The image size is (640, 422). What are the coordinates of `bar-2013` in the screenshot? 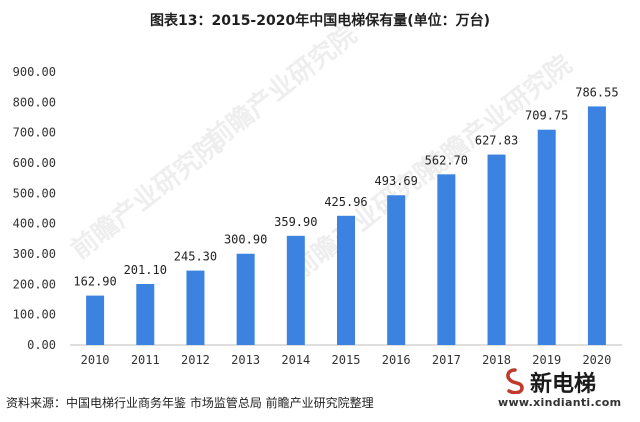 It's located at (245, 299).